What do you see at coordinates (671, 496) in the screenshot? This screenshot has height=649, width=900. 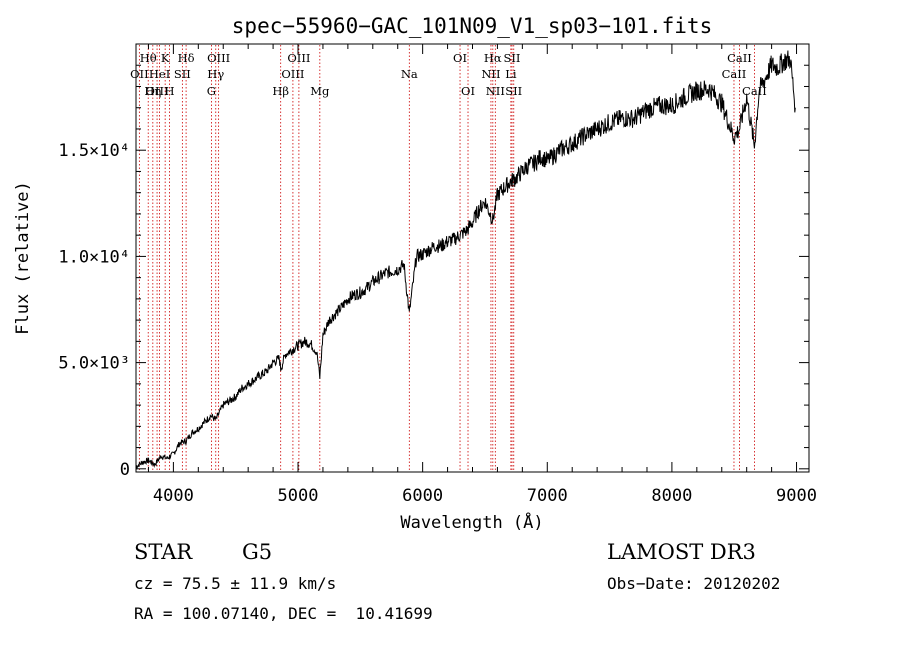 I see `x-tick-label-4: 8000` at bounding box center [671, 496].